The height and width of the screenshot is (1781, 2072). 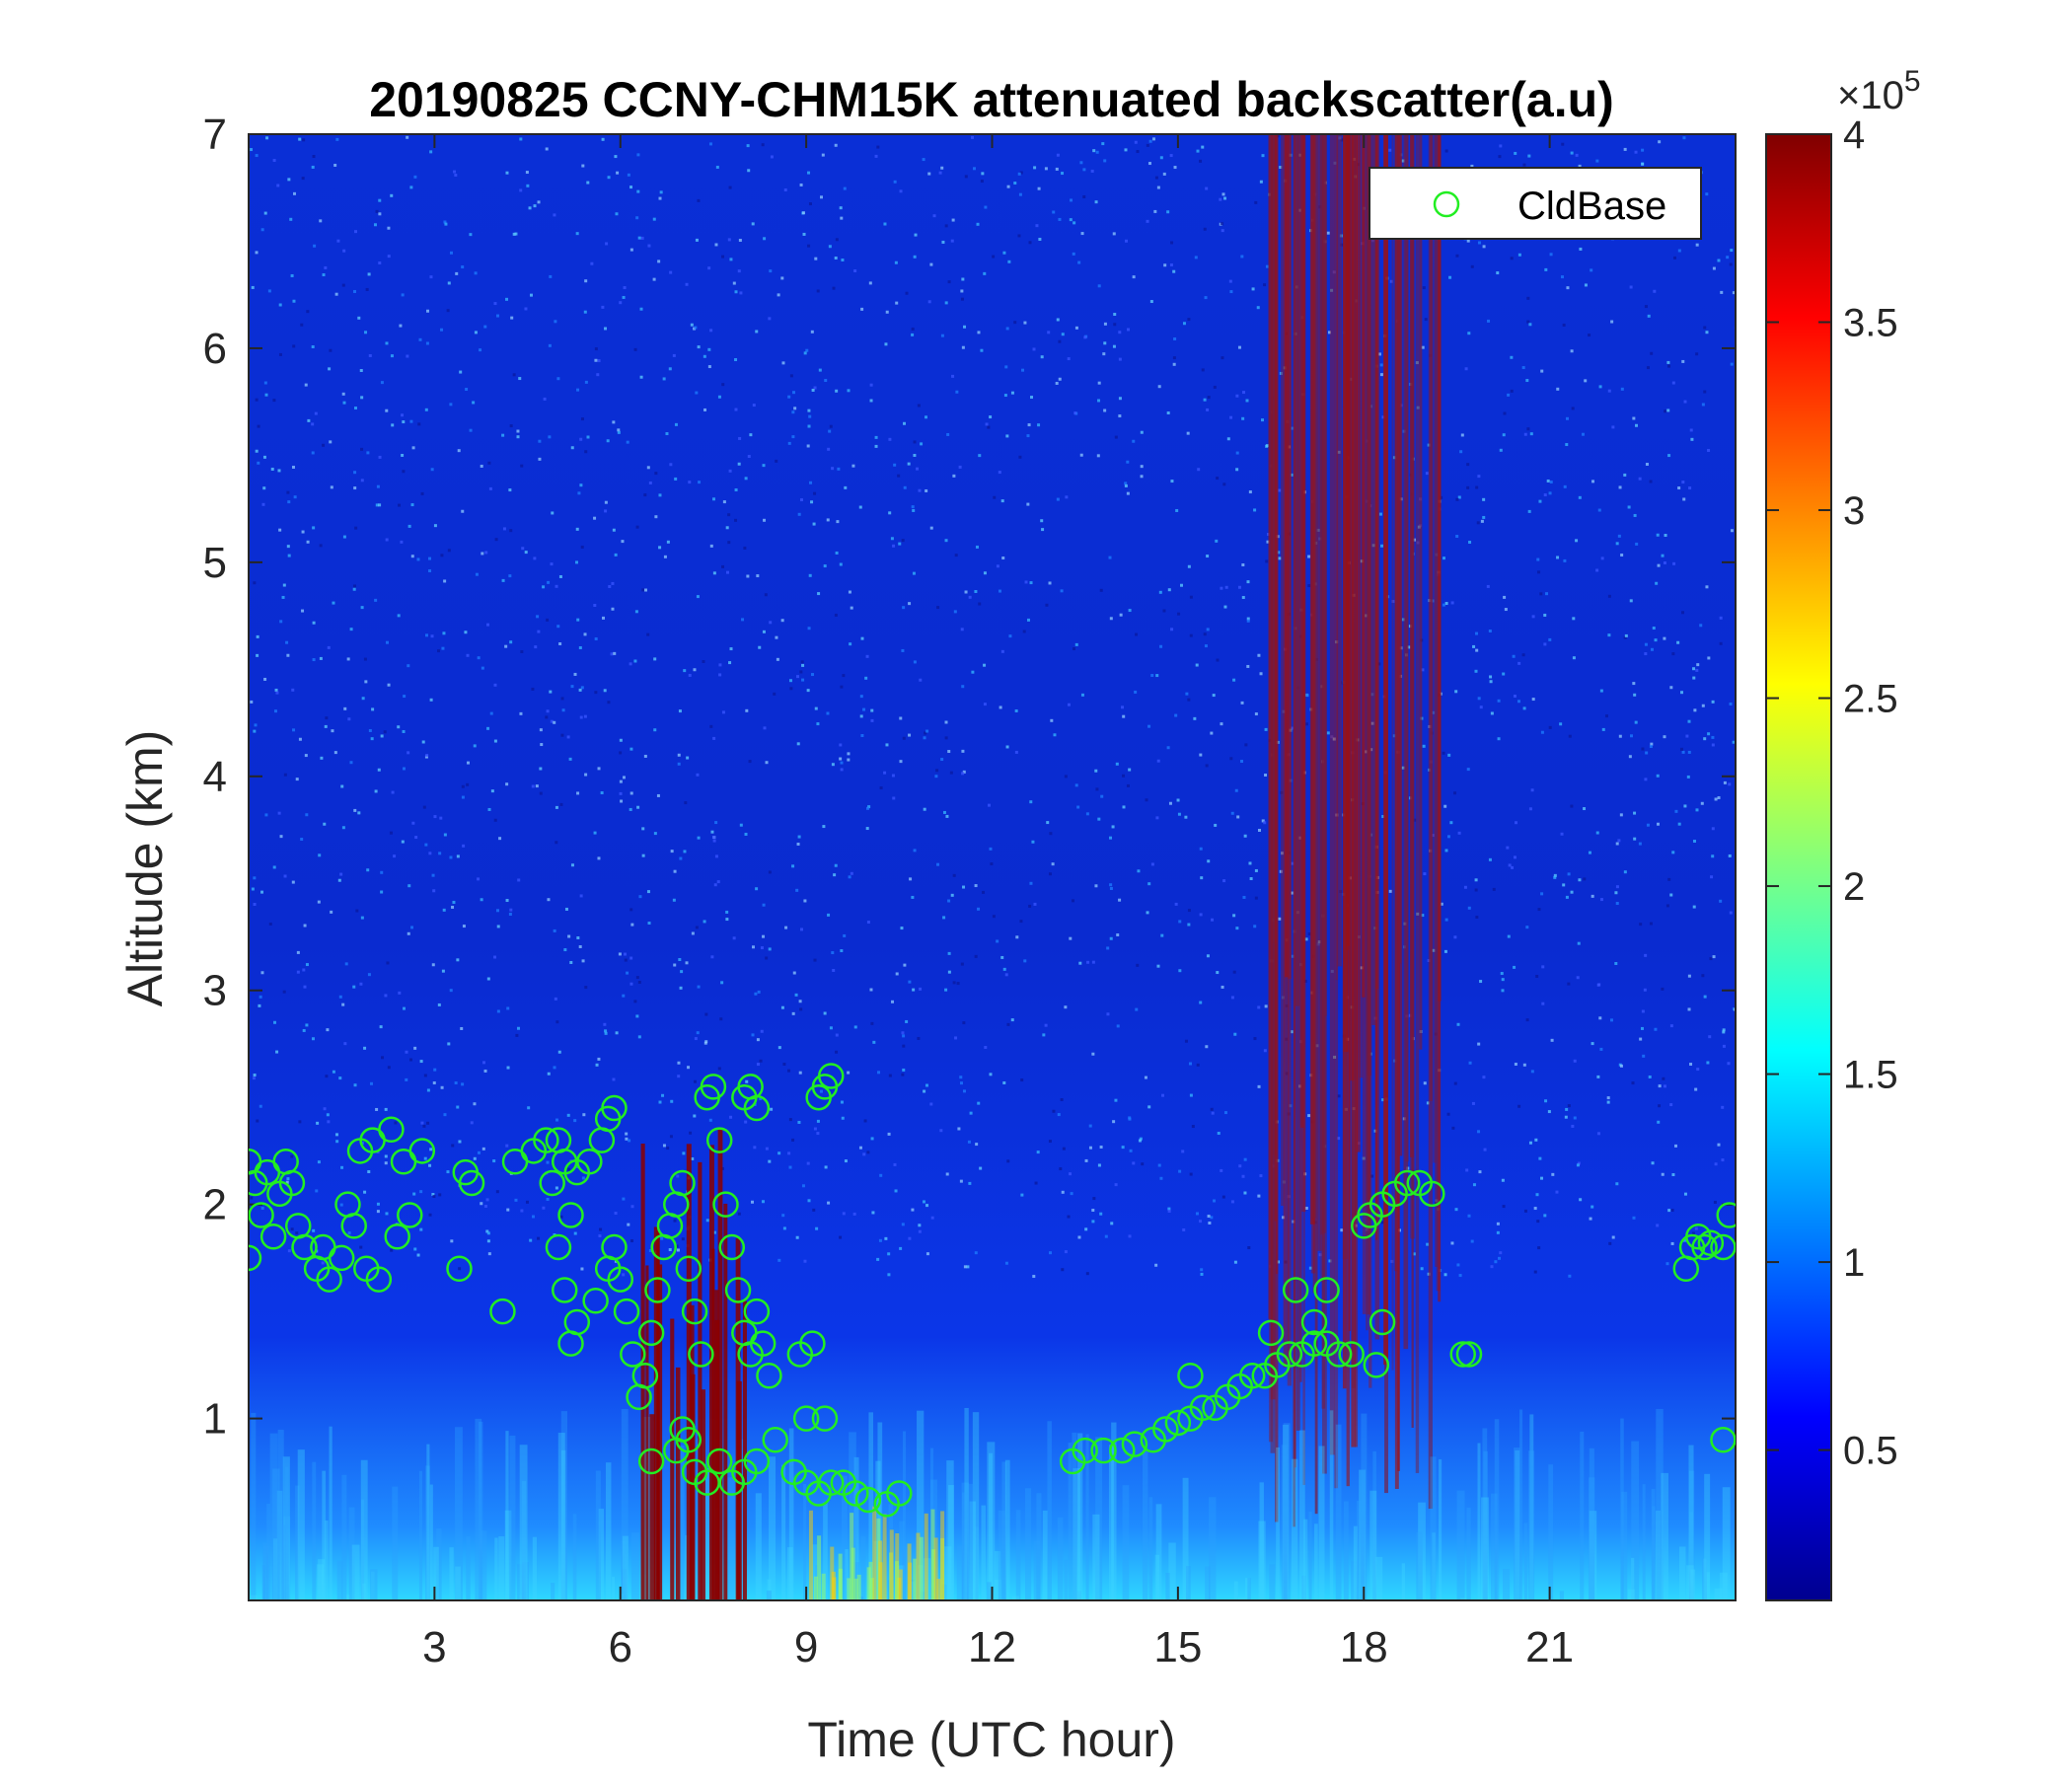 What do you see at coordinates (215, 1205) in the screenshot?
I see `y-tick-label: 2` at bounding box center [215, 1205].